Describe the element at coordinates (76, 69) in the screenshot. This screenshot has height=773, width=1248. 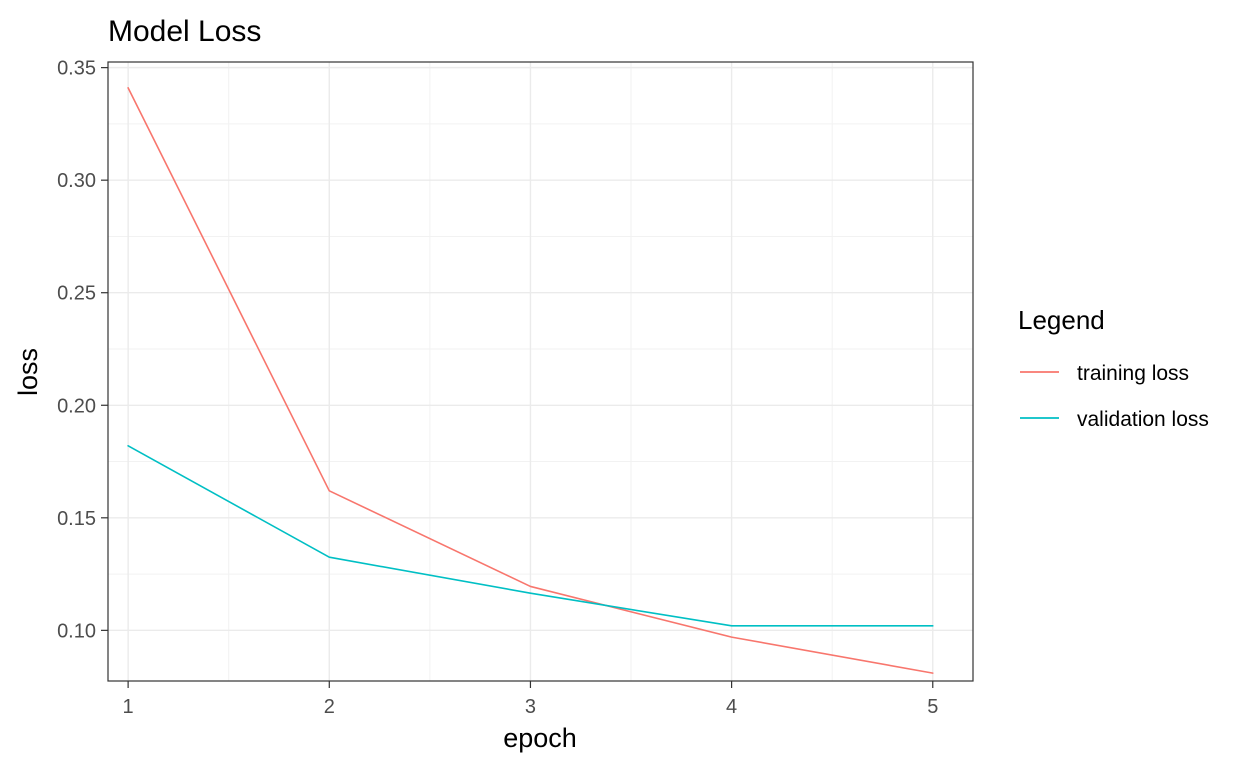
I see `y-tick-label: 0.35` at that location.